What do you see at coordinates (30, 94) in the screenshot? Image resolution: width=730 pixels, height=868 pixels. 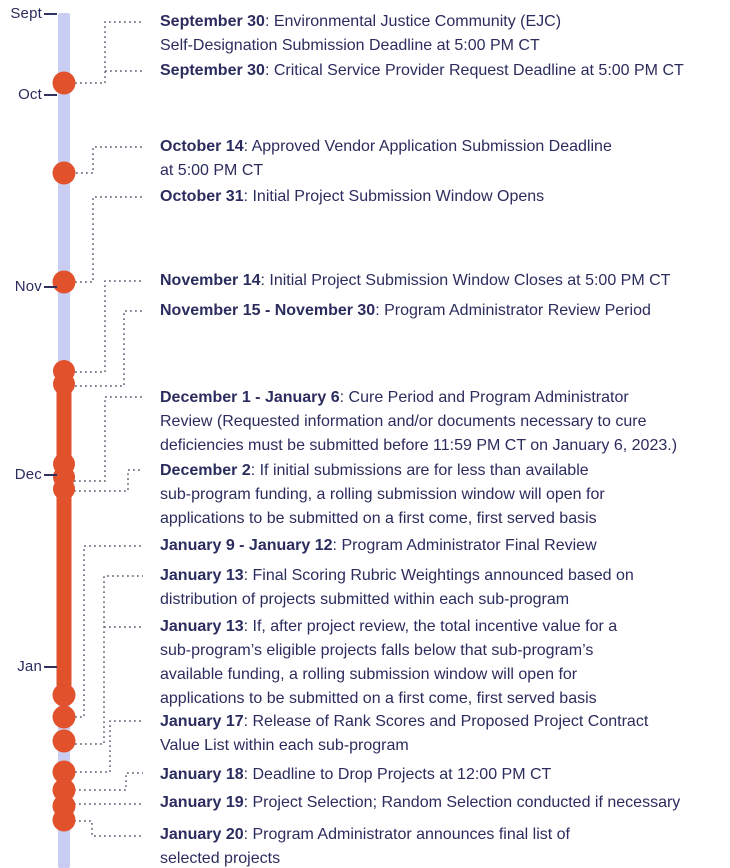 I see `month-label-oct: Oct` at bounding box center [30, 94].